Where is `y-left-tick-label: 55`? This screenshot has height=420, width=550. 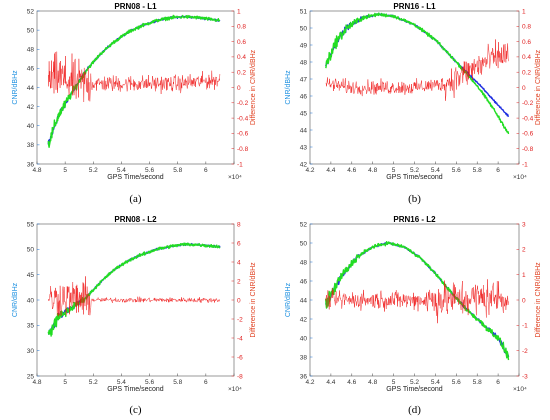 y-left-tick-label: 55 is located at coordinates (31, 224).